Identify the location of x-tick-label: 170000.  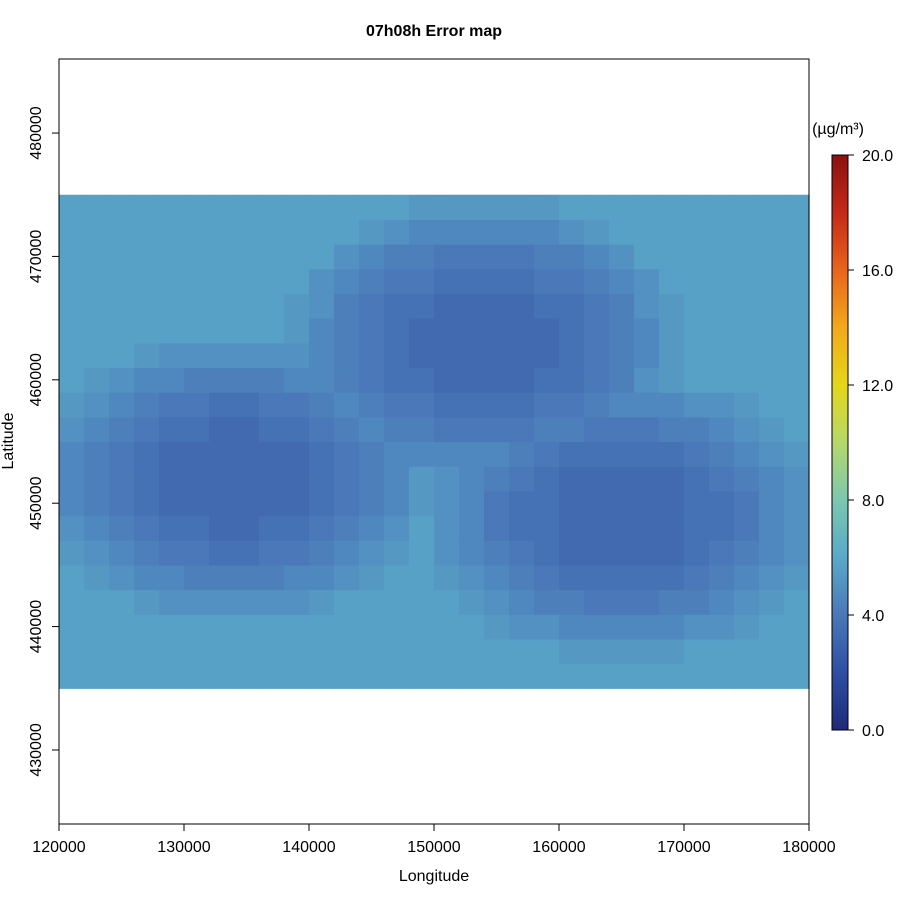
(683, 847).